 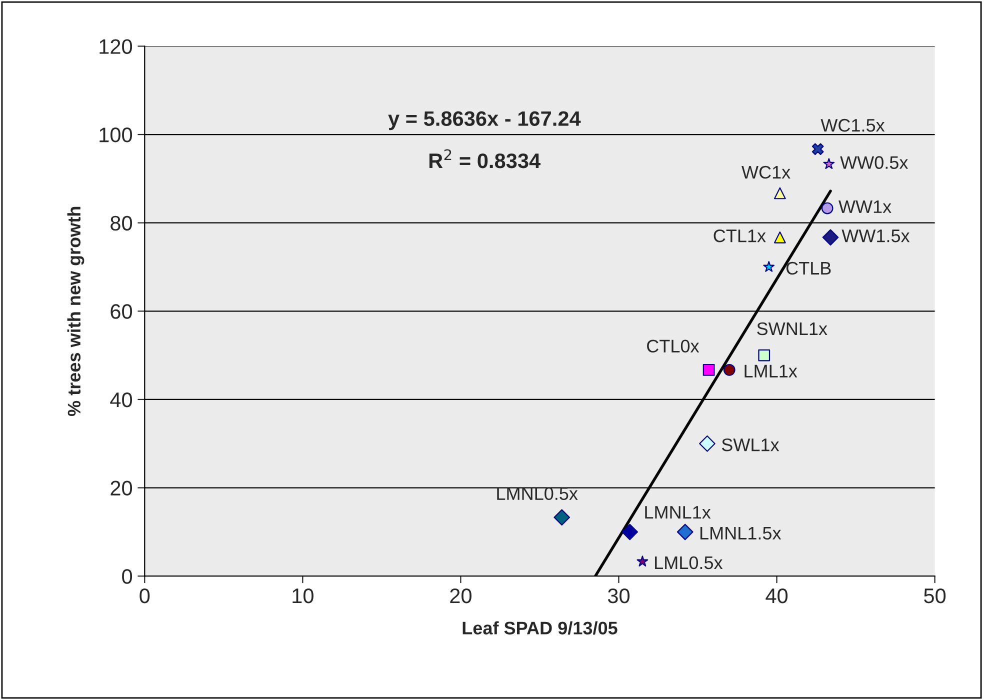 What do you see at coordinates (792, 329) in the screenshot?
I see `series-label: SWNL1x` at bounding box center [792, 329].